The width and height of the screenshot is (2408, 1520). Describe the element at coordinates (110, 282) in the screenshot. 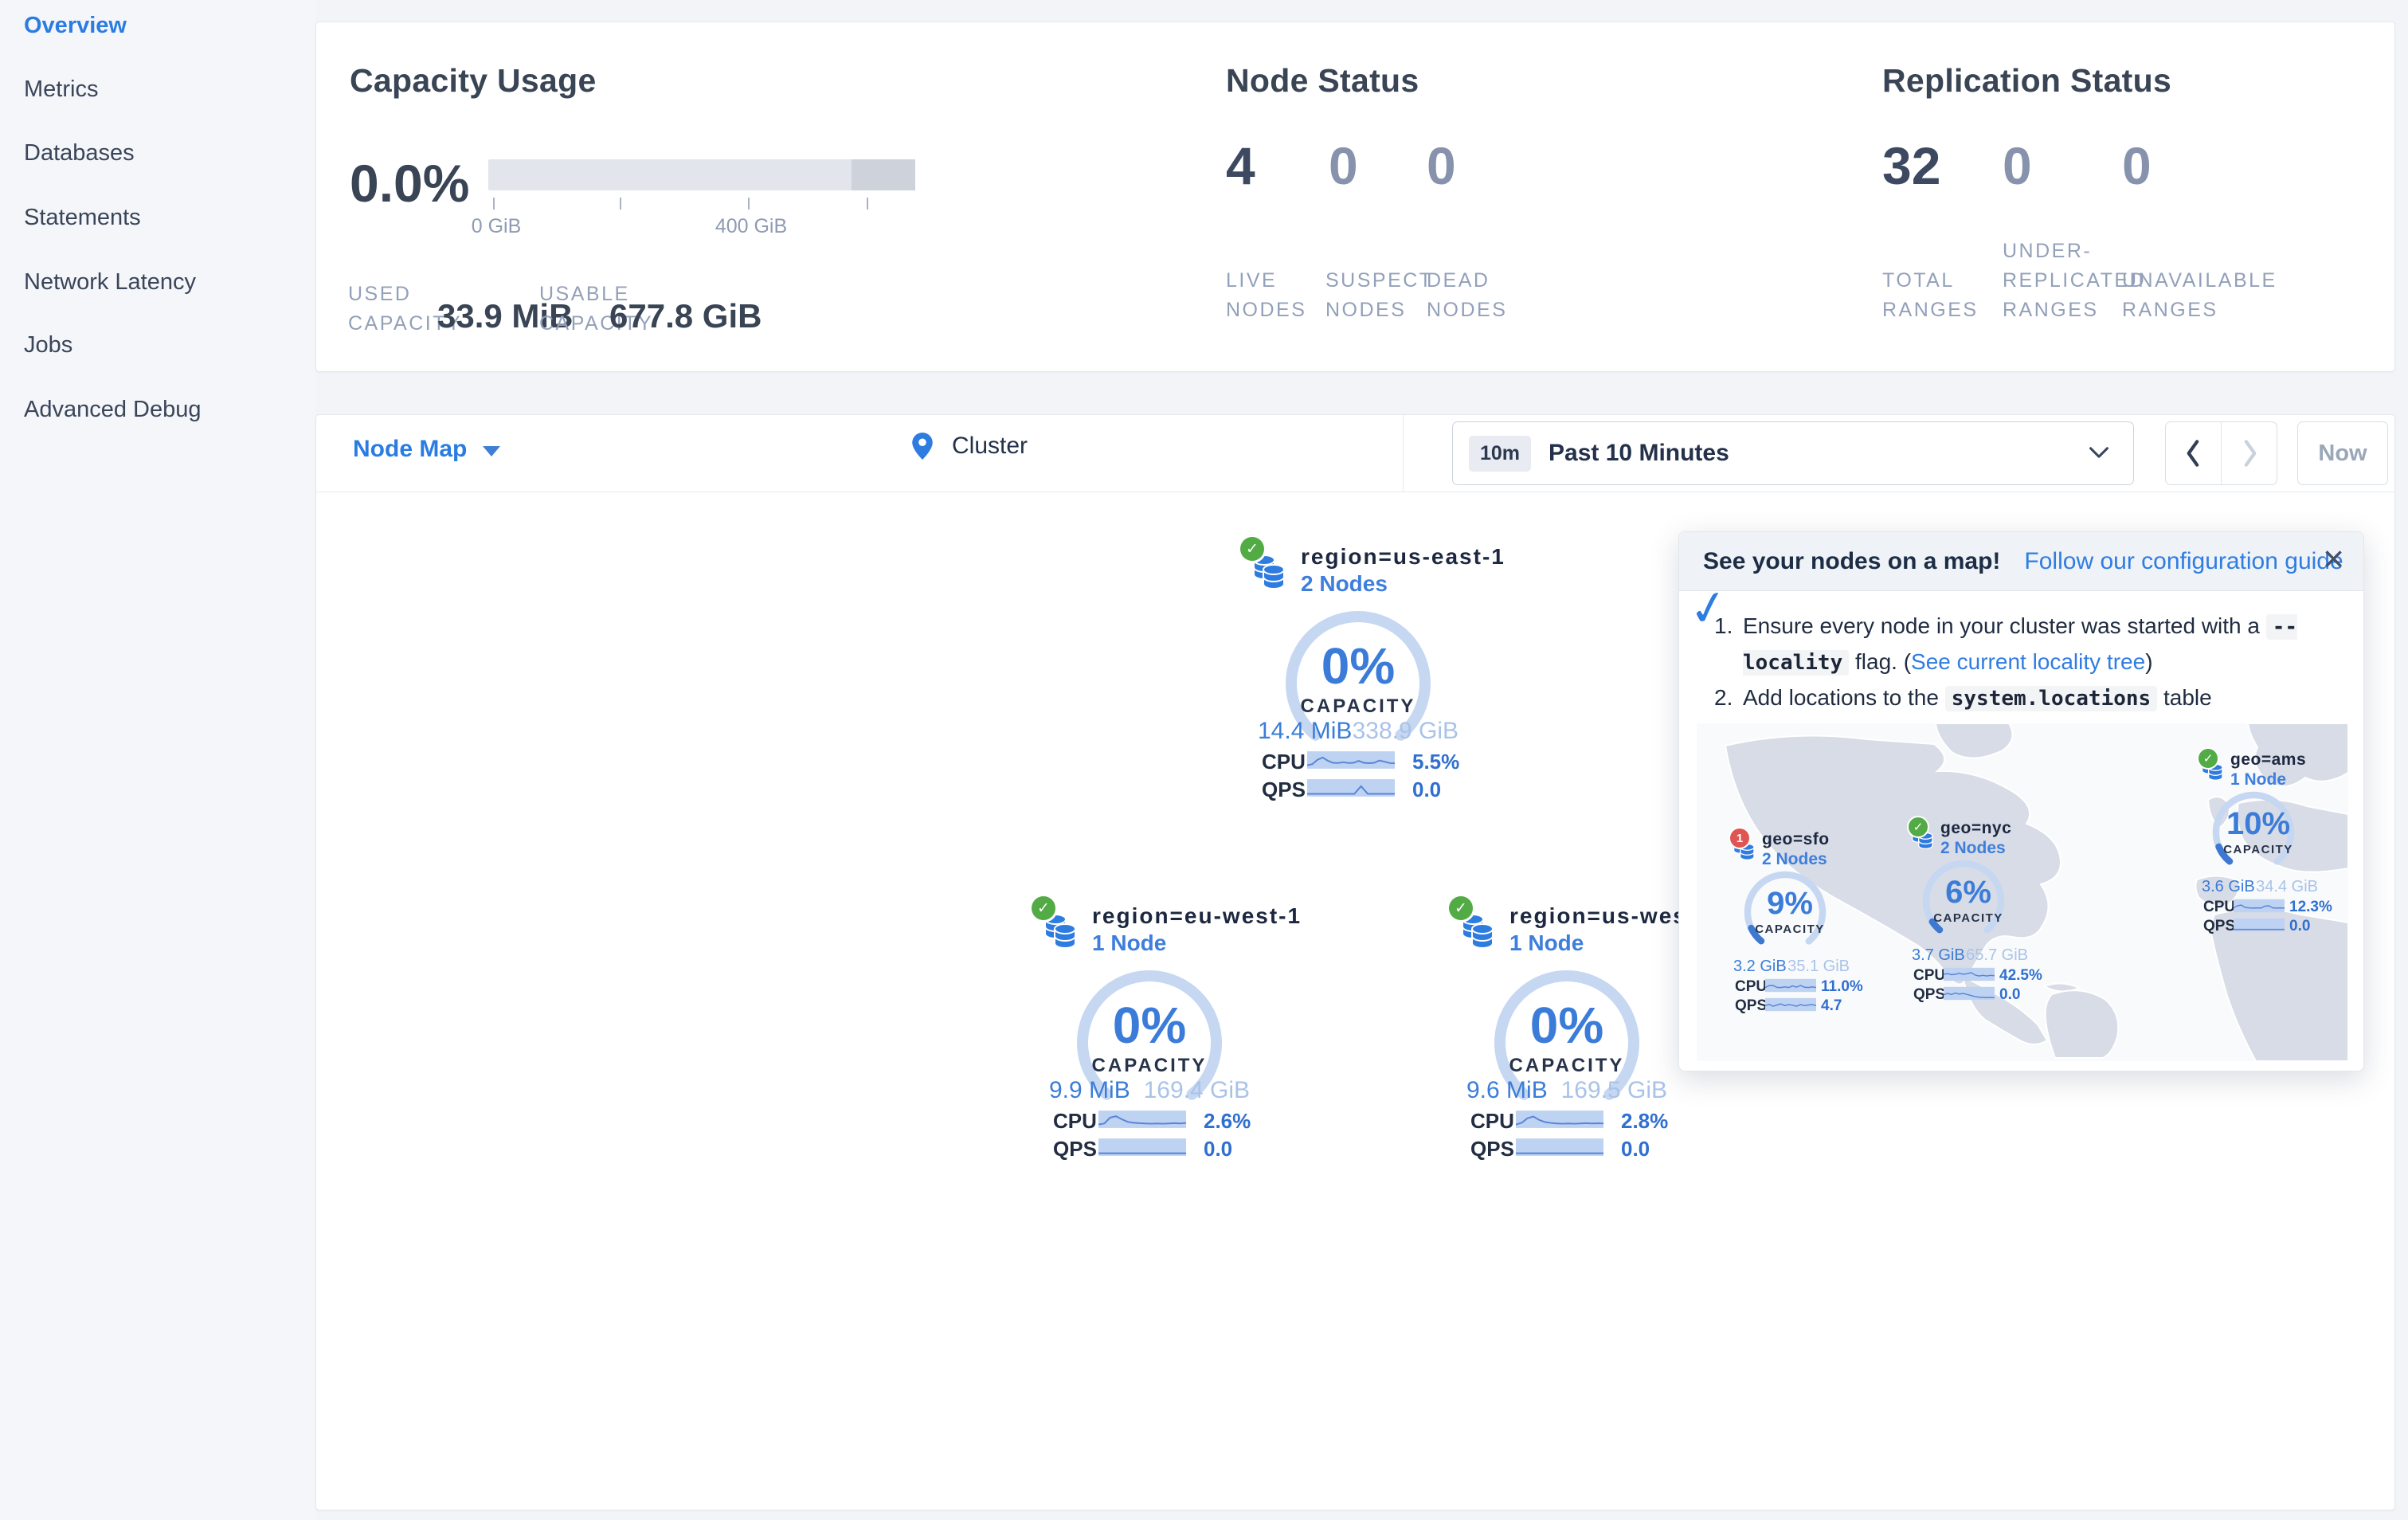

I see `sidebar-item-network-latency: Network Latency` at that location.